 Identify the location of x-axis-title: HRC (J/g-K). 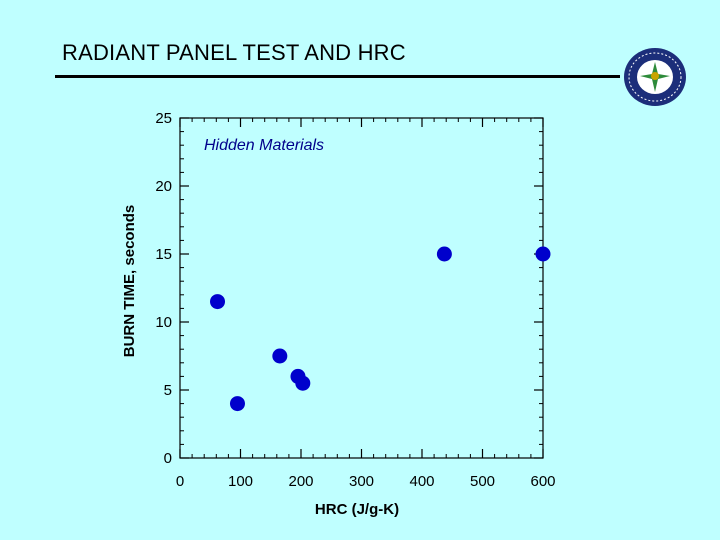
(357, 509).